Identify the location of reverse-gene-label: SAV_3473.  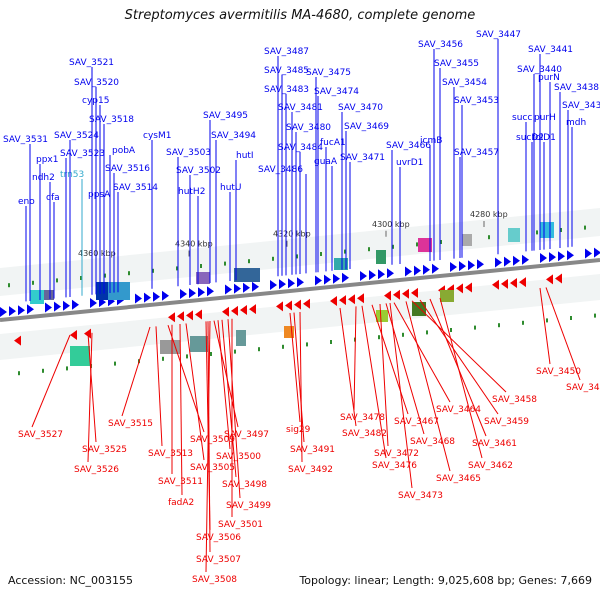
(420, 496).